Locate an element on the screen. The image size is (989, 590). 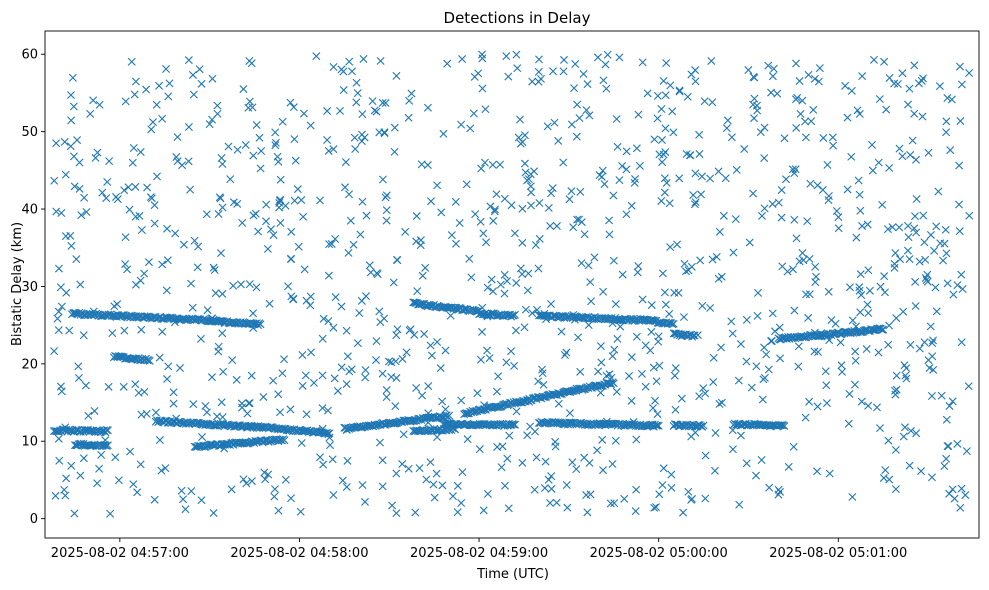
data-point-2034 is located at coordinates (613, 383).